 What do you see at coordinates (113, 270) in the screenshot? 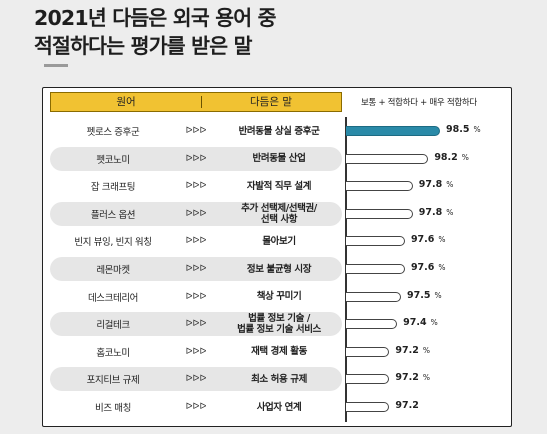
I see `original-term: 레몬마켓` at bounding box center [113, 270].